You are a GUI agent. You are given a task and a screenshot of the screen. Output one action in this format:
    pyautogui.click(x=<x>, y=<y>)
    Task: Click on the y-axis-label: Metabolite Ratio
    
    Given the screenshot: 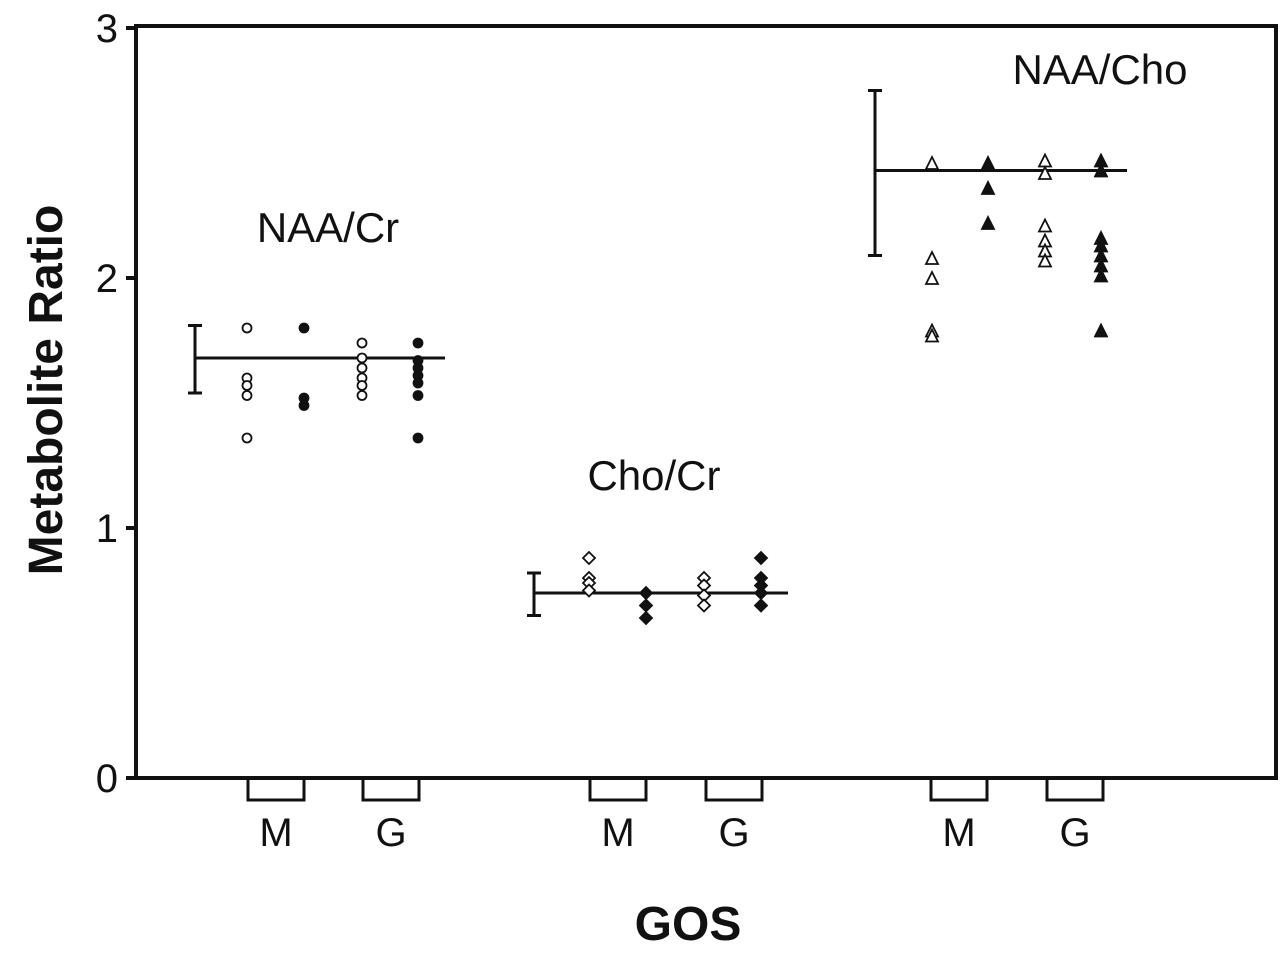 What is the action you would take?
    pyautogui.click(x=46, y=390)
    